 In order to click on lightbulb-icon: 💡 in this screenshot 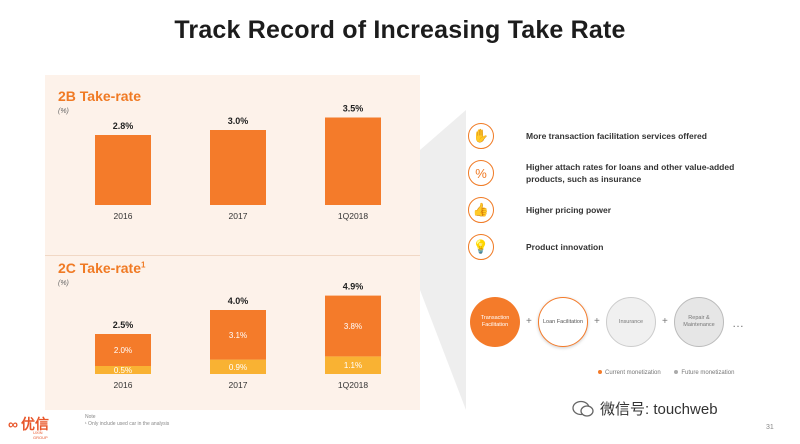, I will do `click(481, 247)`.